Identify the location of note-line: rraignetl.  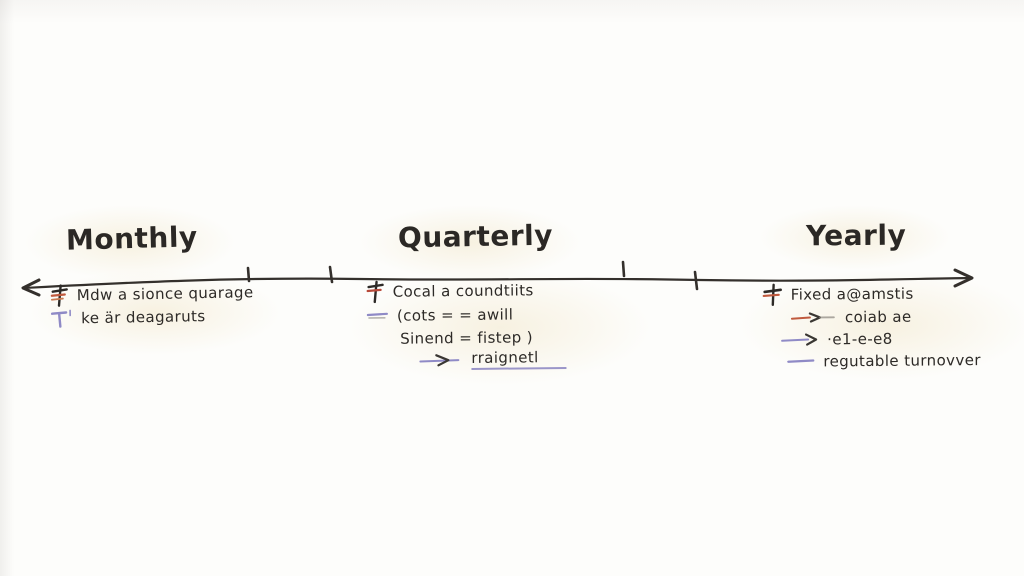
(492, 359).